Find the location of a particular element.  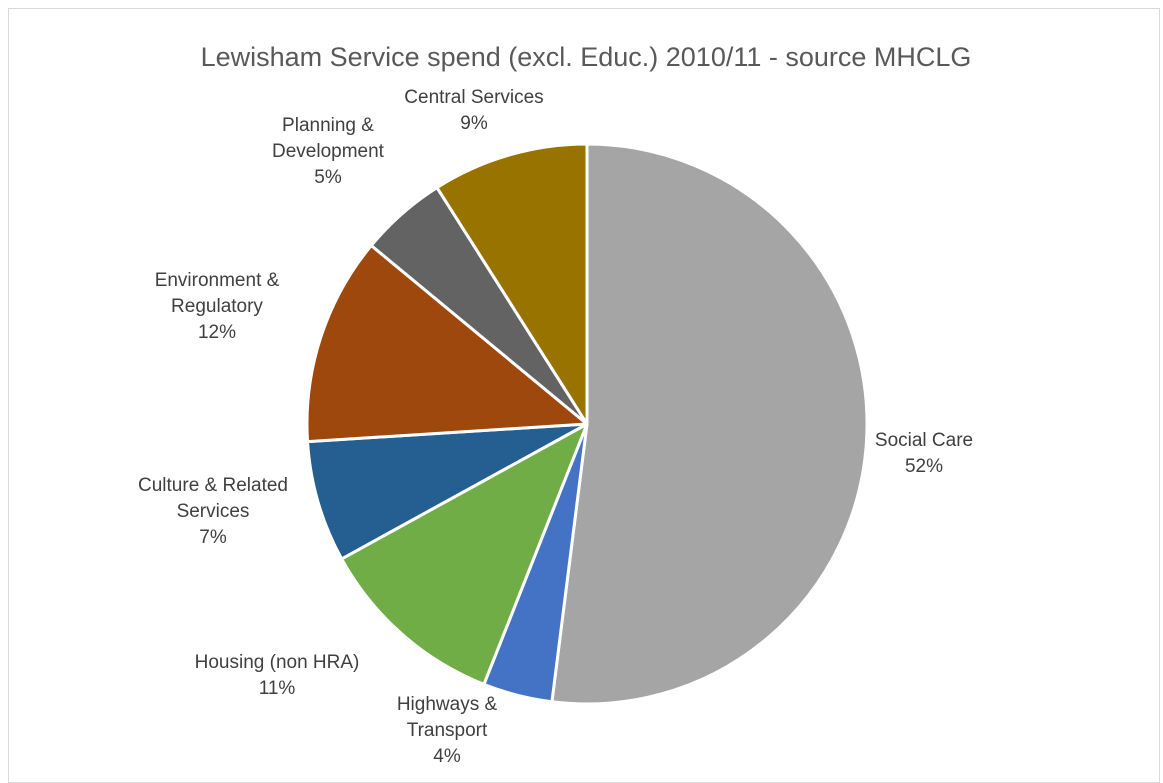

slice-label-line: Transport is located at coordinates (447, 730).